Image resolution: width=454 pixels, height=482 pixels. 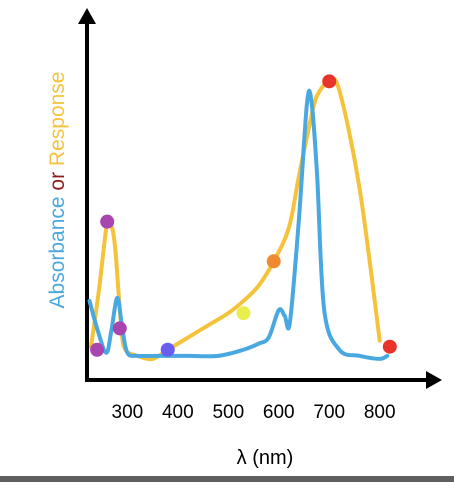 I want to click on x-tick-label: 600, so click(x=279, y=412).